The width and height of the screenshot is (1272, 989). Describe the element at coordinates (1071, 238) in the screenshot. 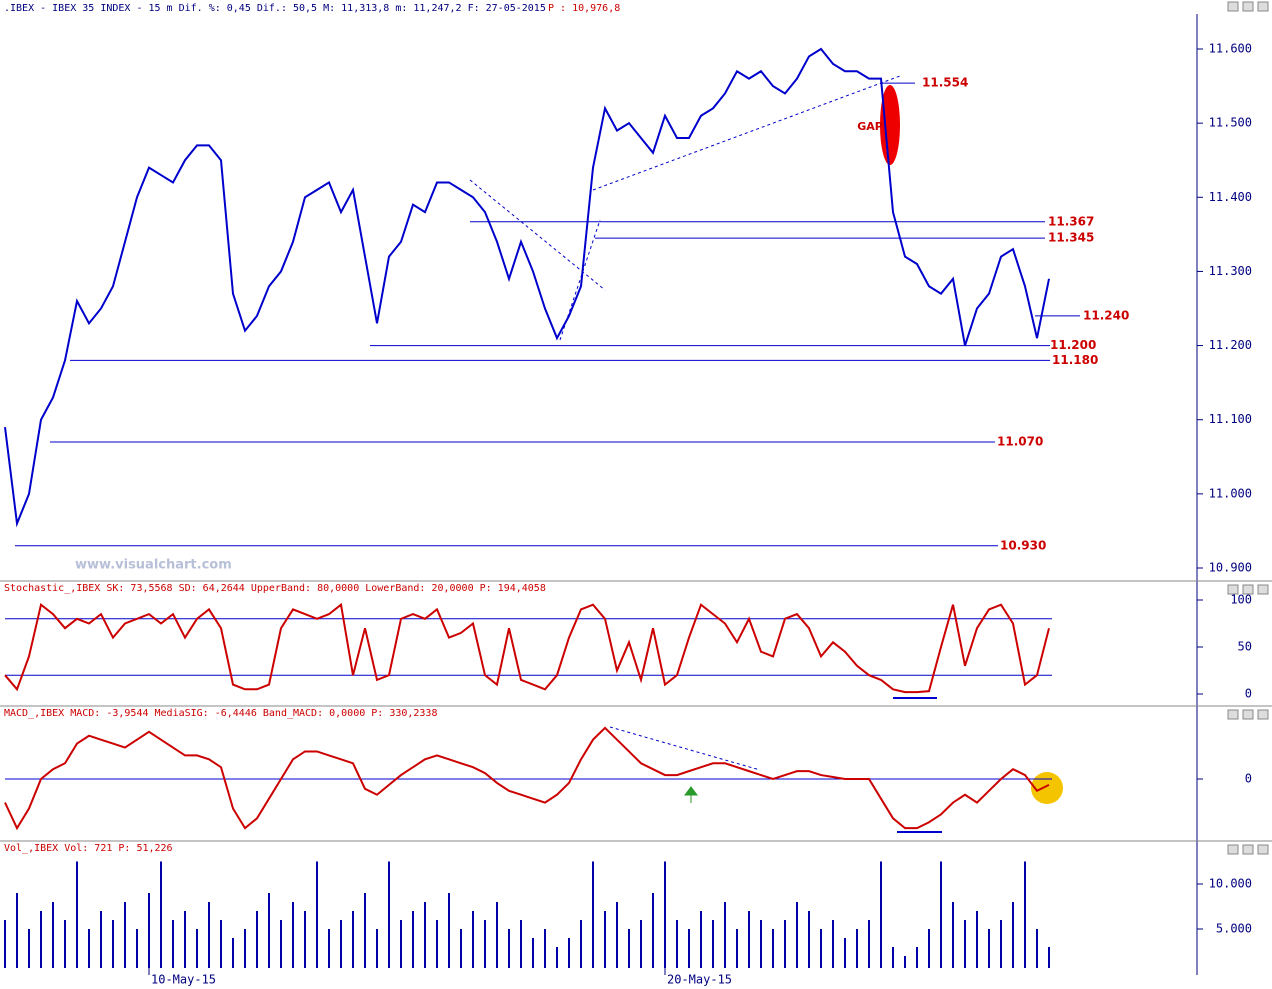

I see `level-label: 11.345` at that location.